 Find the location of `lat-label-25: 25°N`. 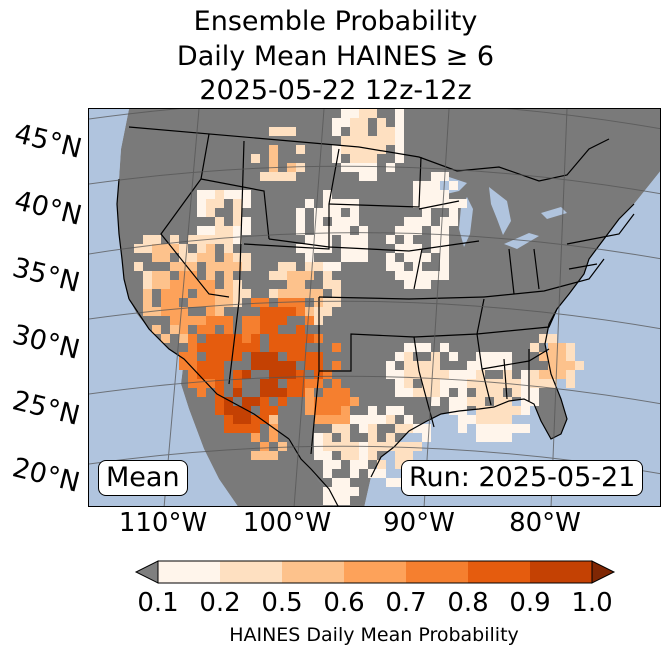

lat-label-25: 25°N is located at coordinates (46, 408).